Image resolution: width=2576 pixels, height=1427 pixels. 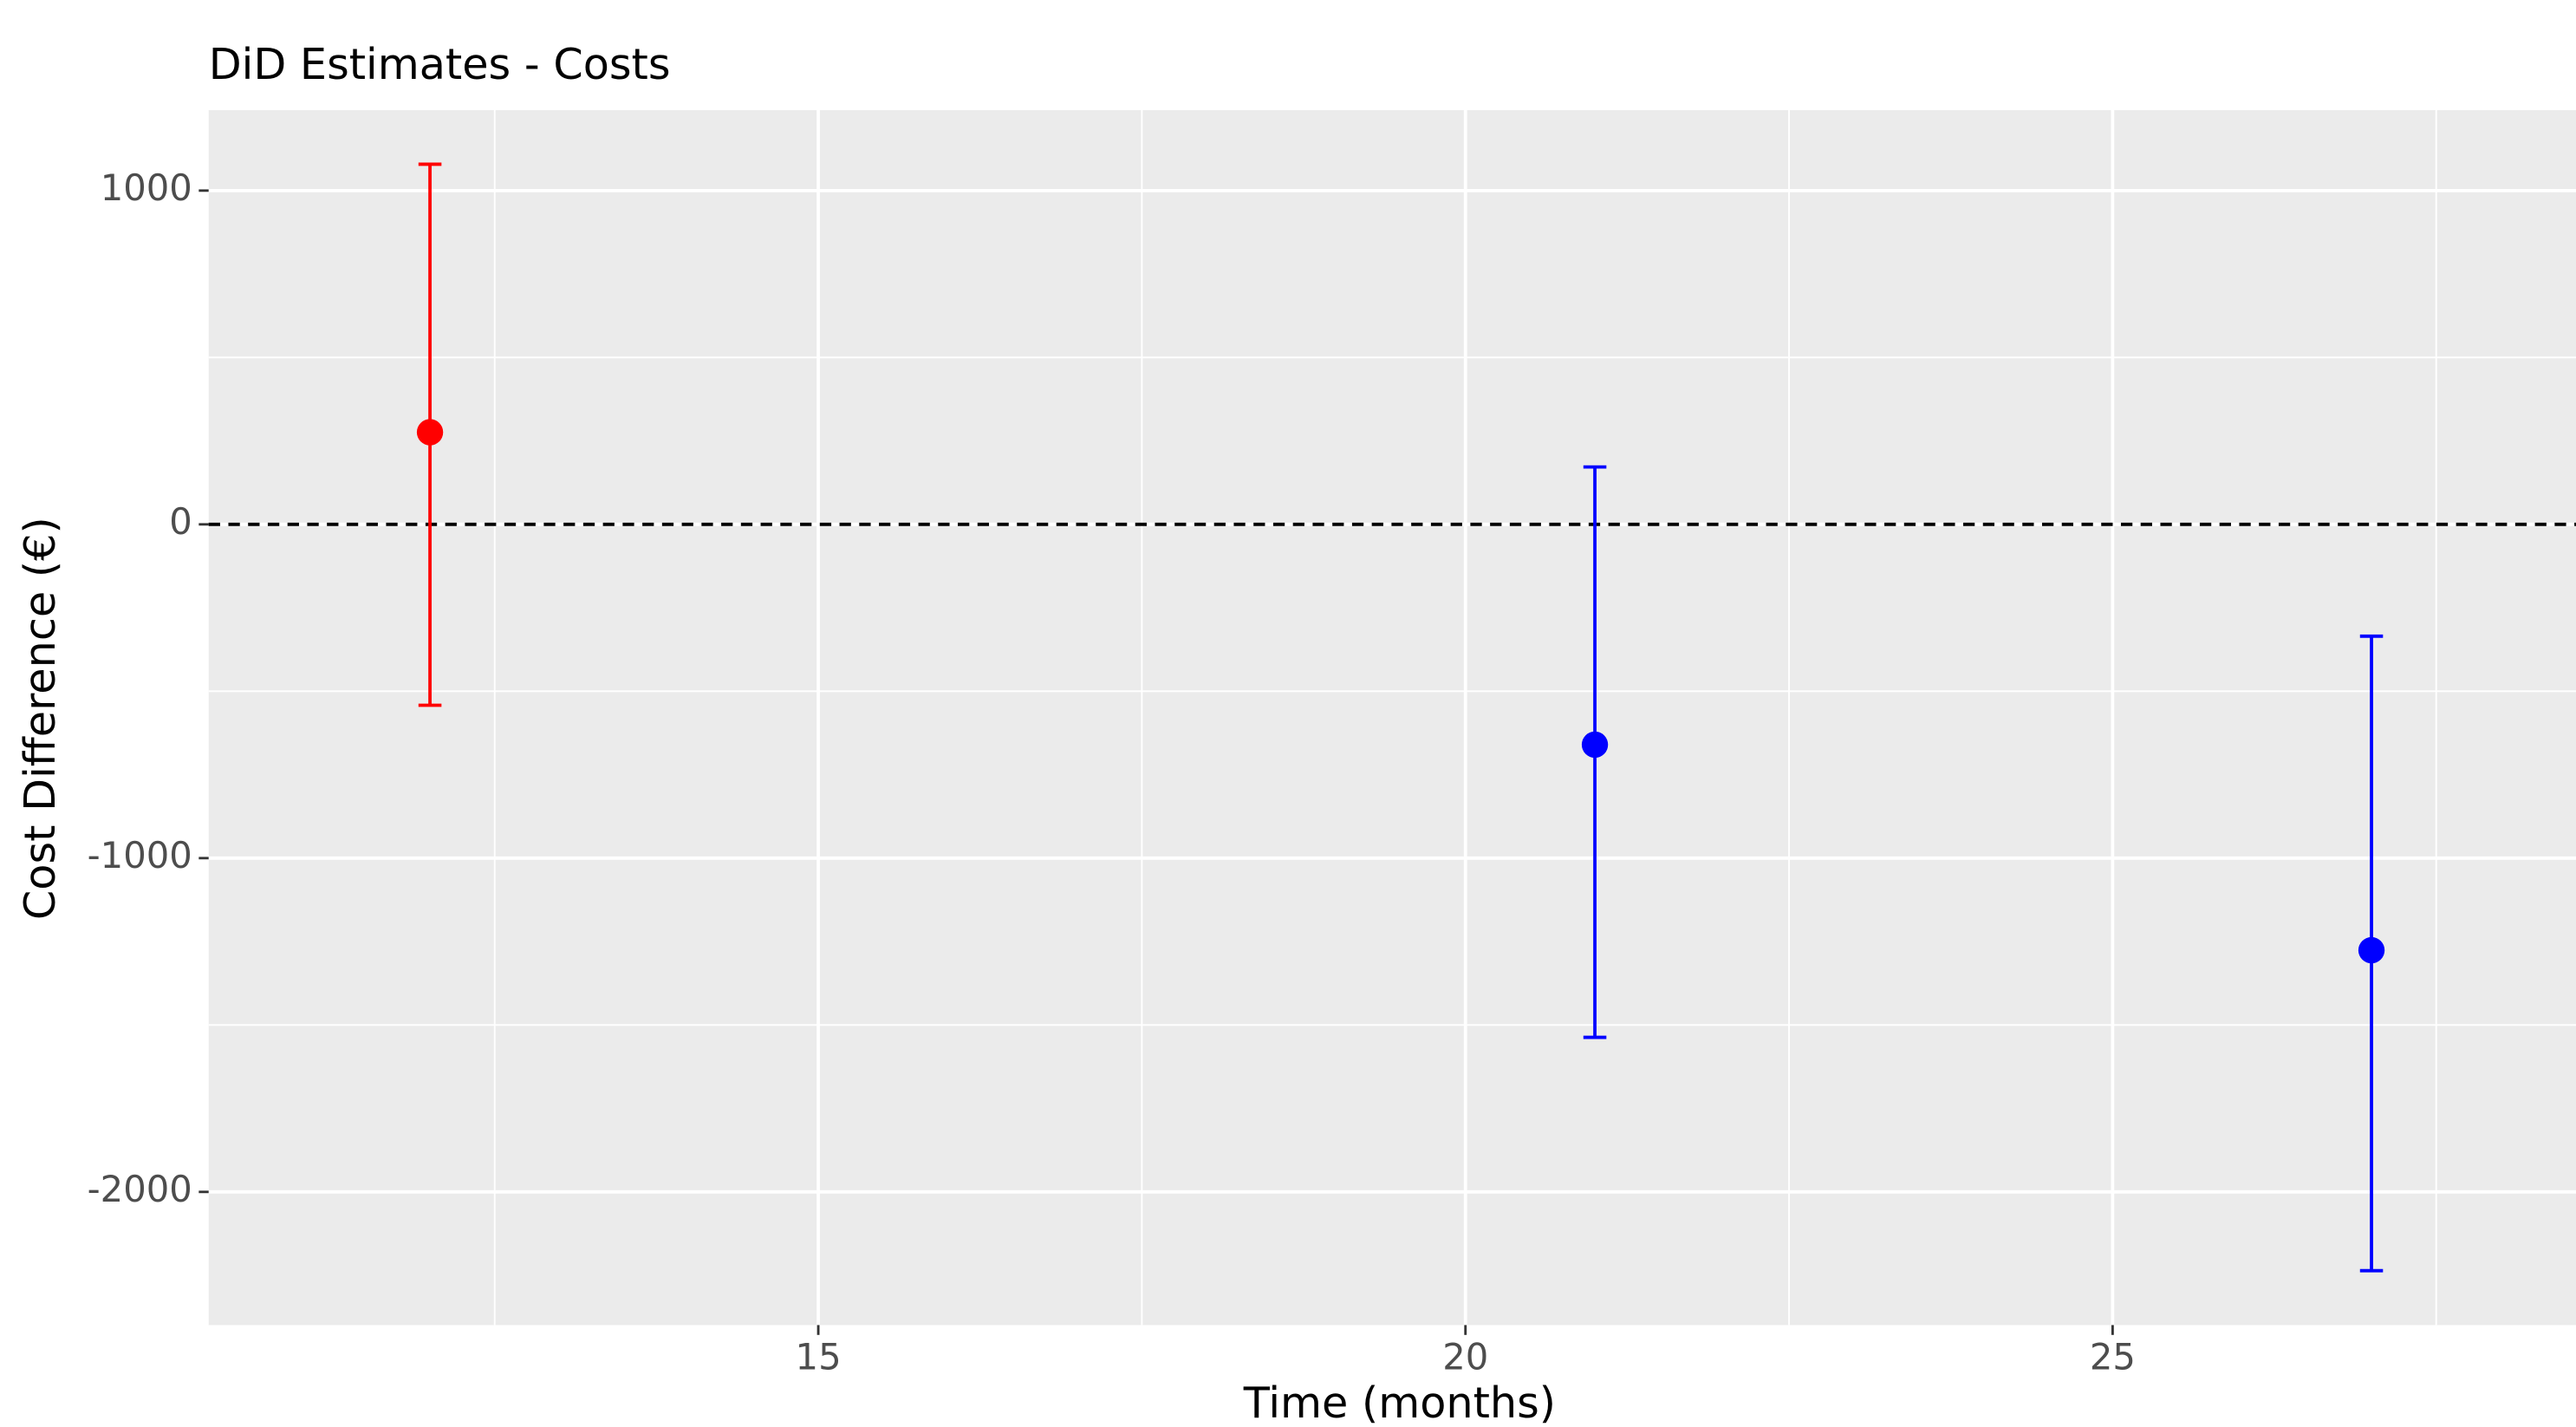 What do you see at coordinates (180, 521) in the screenshot?
I see `y-tick-label: 0` at bounding box center [180, 521].